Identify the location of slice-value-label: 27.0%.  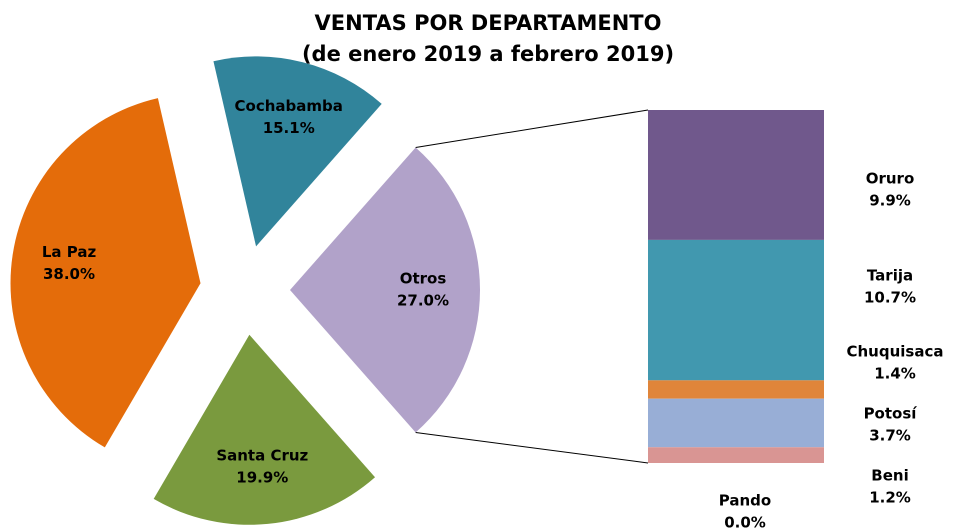
(423, 301).